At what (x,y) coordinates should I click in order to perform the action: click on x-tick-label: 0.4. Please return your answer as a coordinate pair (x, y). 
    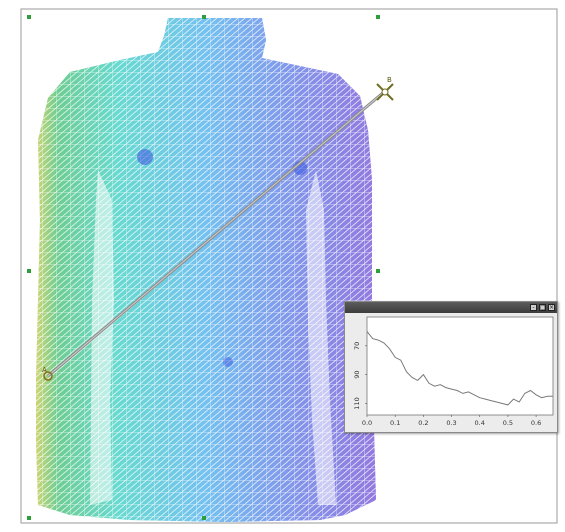
    Looking at the image, I should click on (480, 423).